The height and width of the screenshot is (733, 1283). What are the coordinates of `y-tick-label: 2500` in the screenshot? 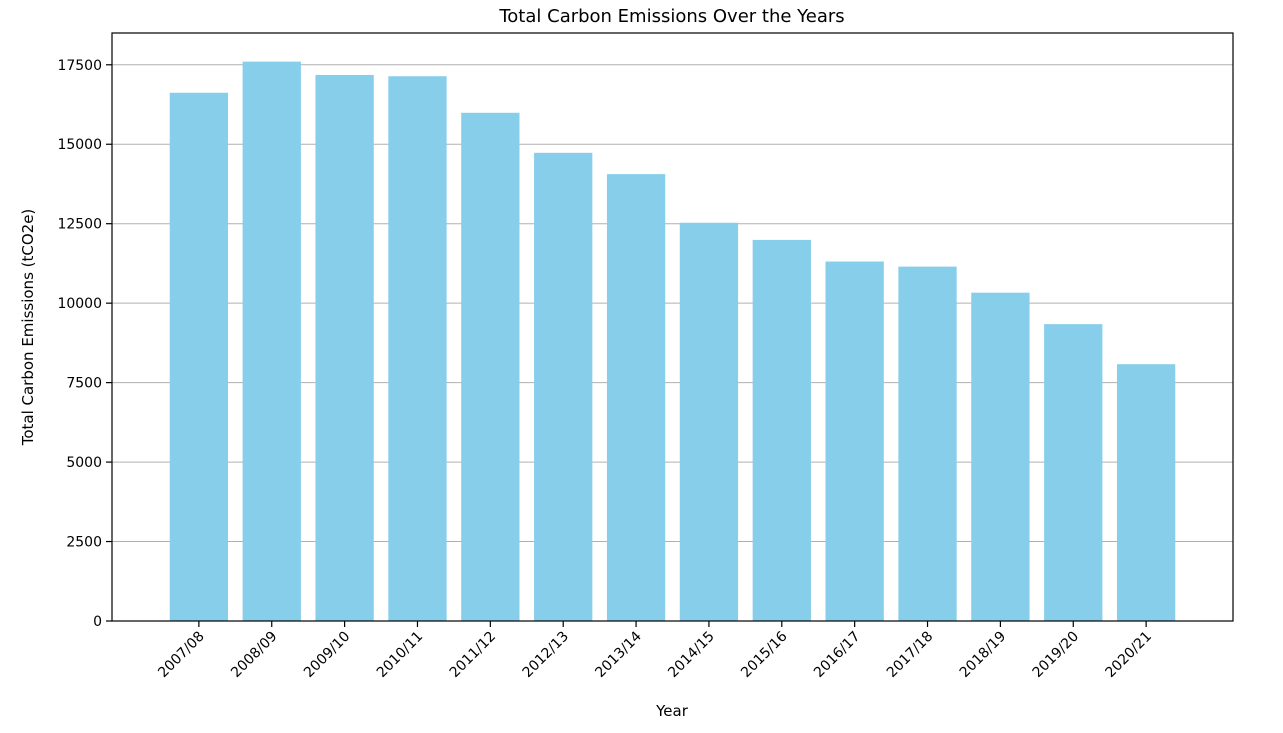 It's located at (84, 543).